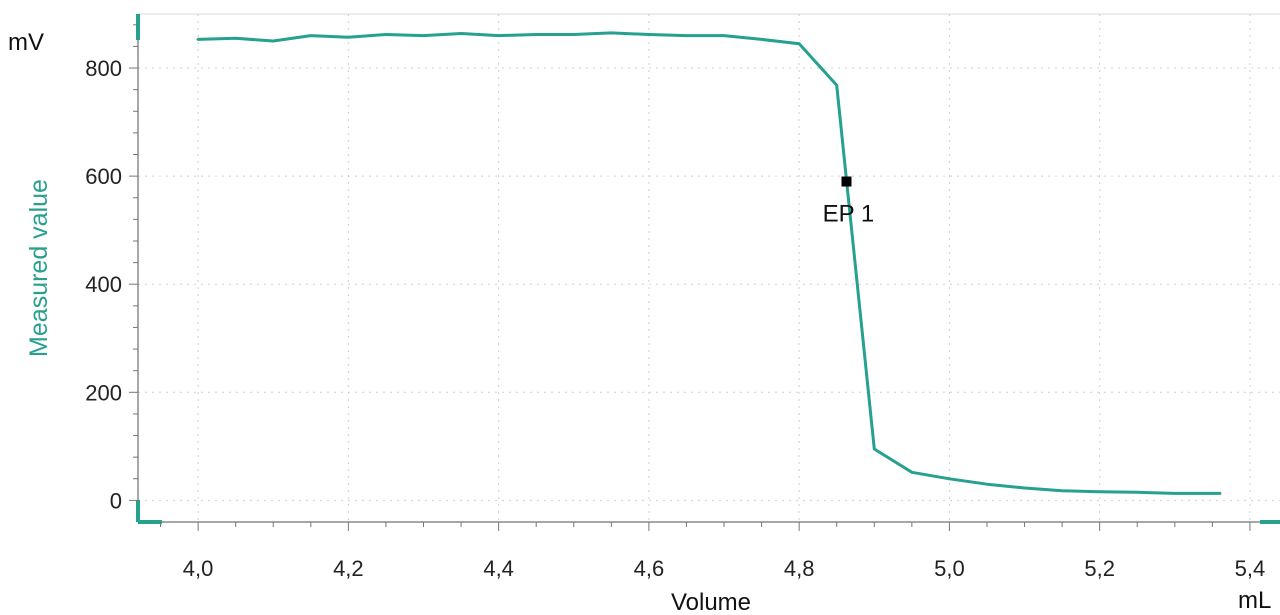  What do you see at coordinates (649, 568) in the screenshot?
I see `x-tick-label: 4,6` at bounding box center [649, 568].